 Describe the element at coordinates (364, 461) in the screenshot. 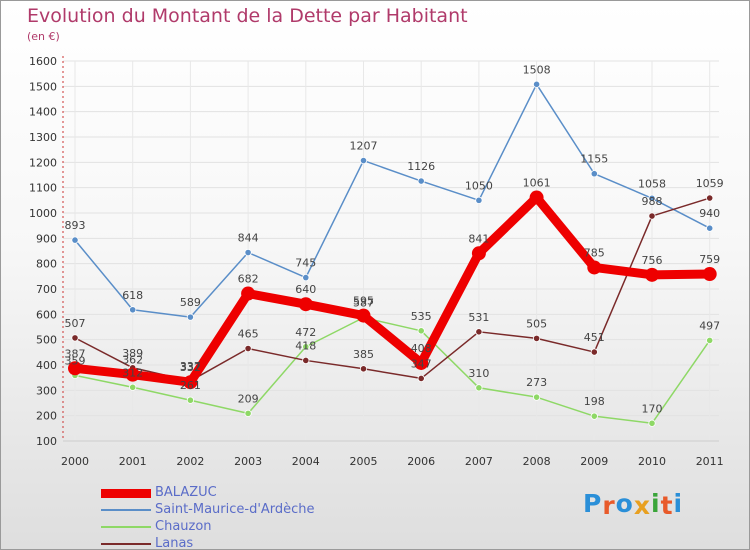

I see `x-tick-label: 2005` at that location.